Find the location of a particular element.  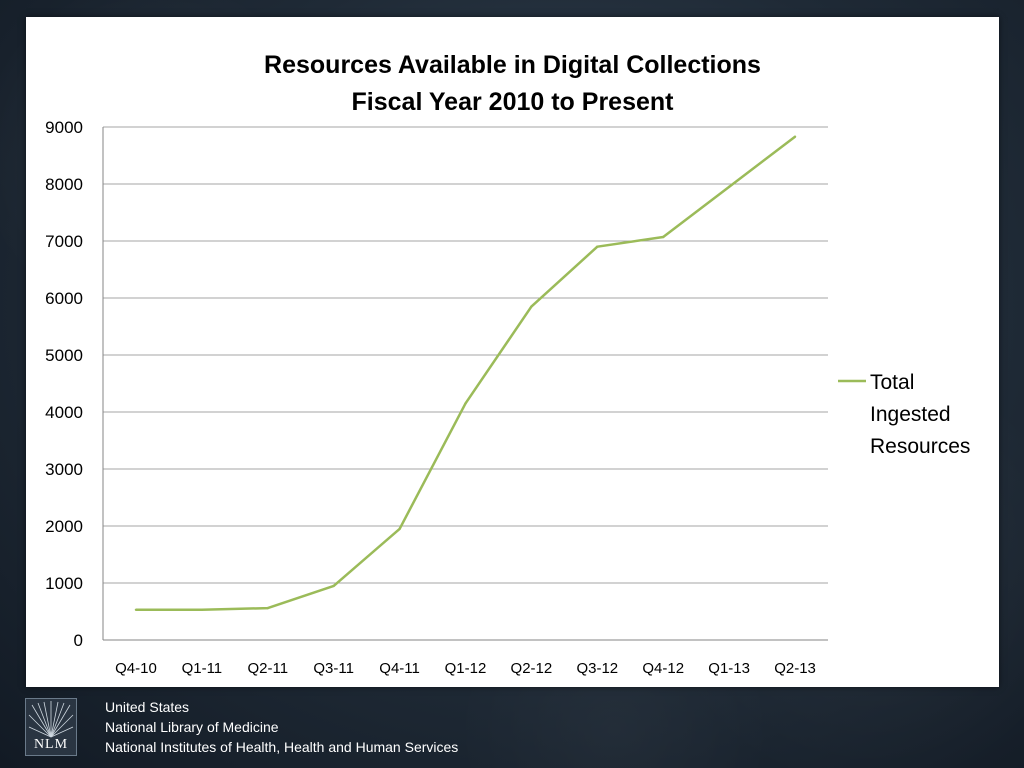

legend-label: Total is located at coordinates (892, 382).